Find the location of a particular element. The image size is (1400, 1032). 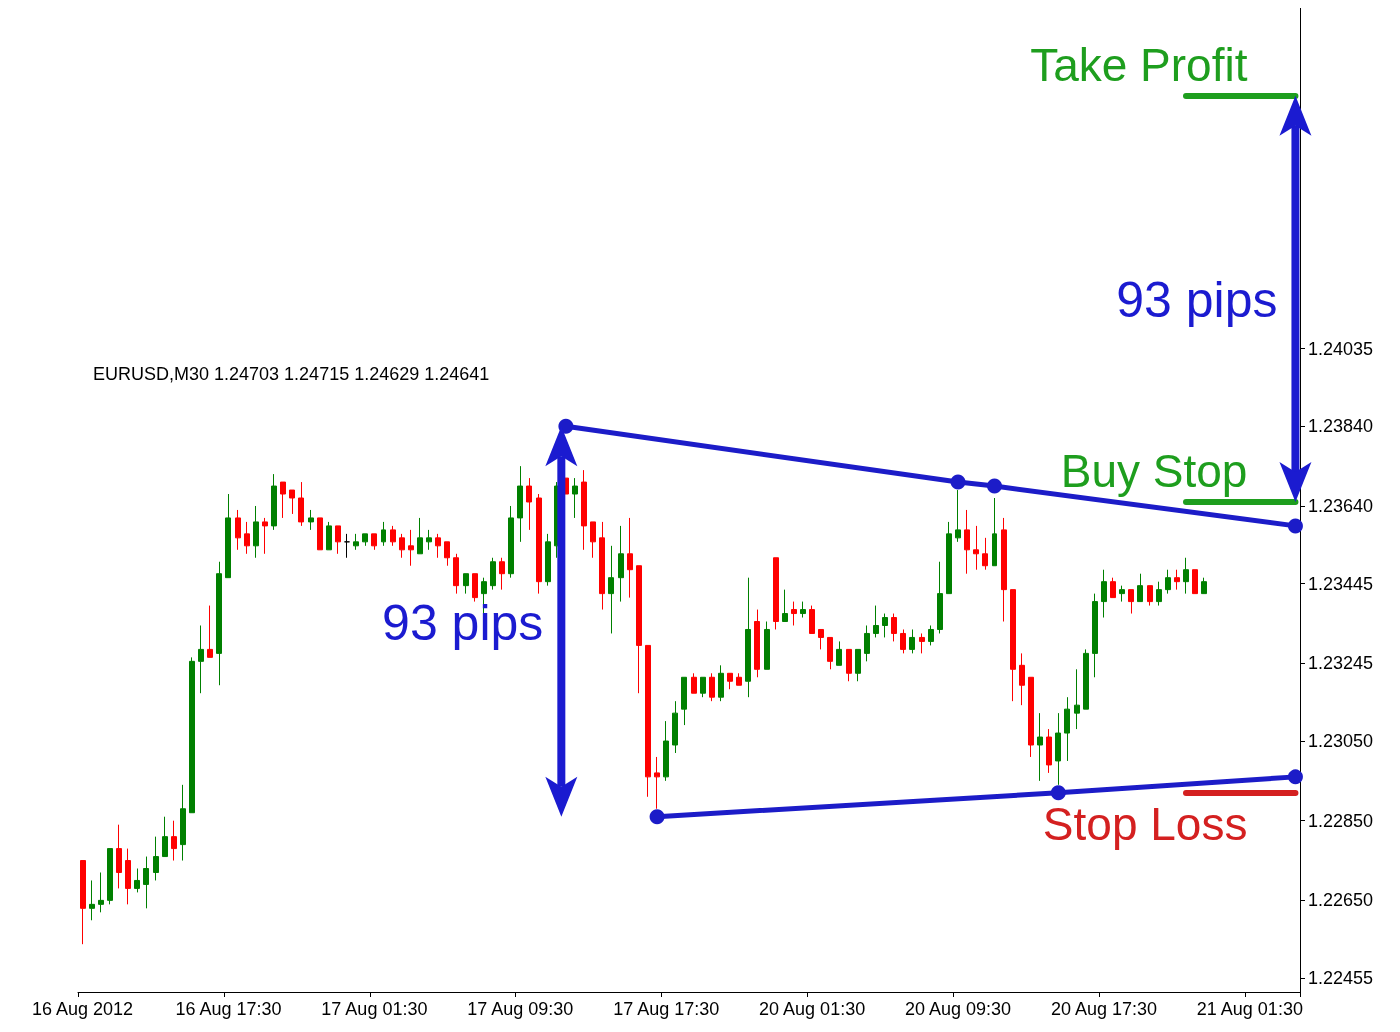

x-tick-label: 16 Aug 17:30 is located at coordinates (228, 1009).